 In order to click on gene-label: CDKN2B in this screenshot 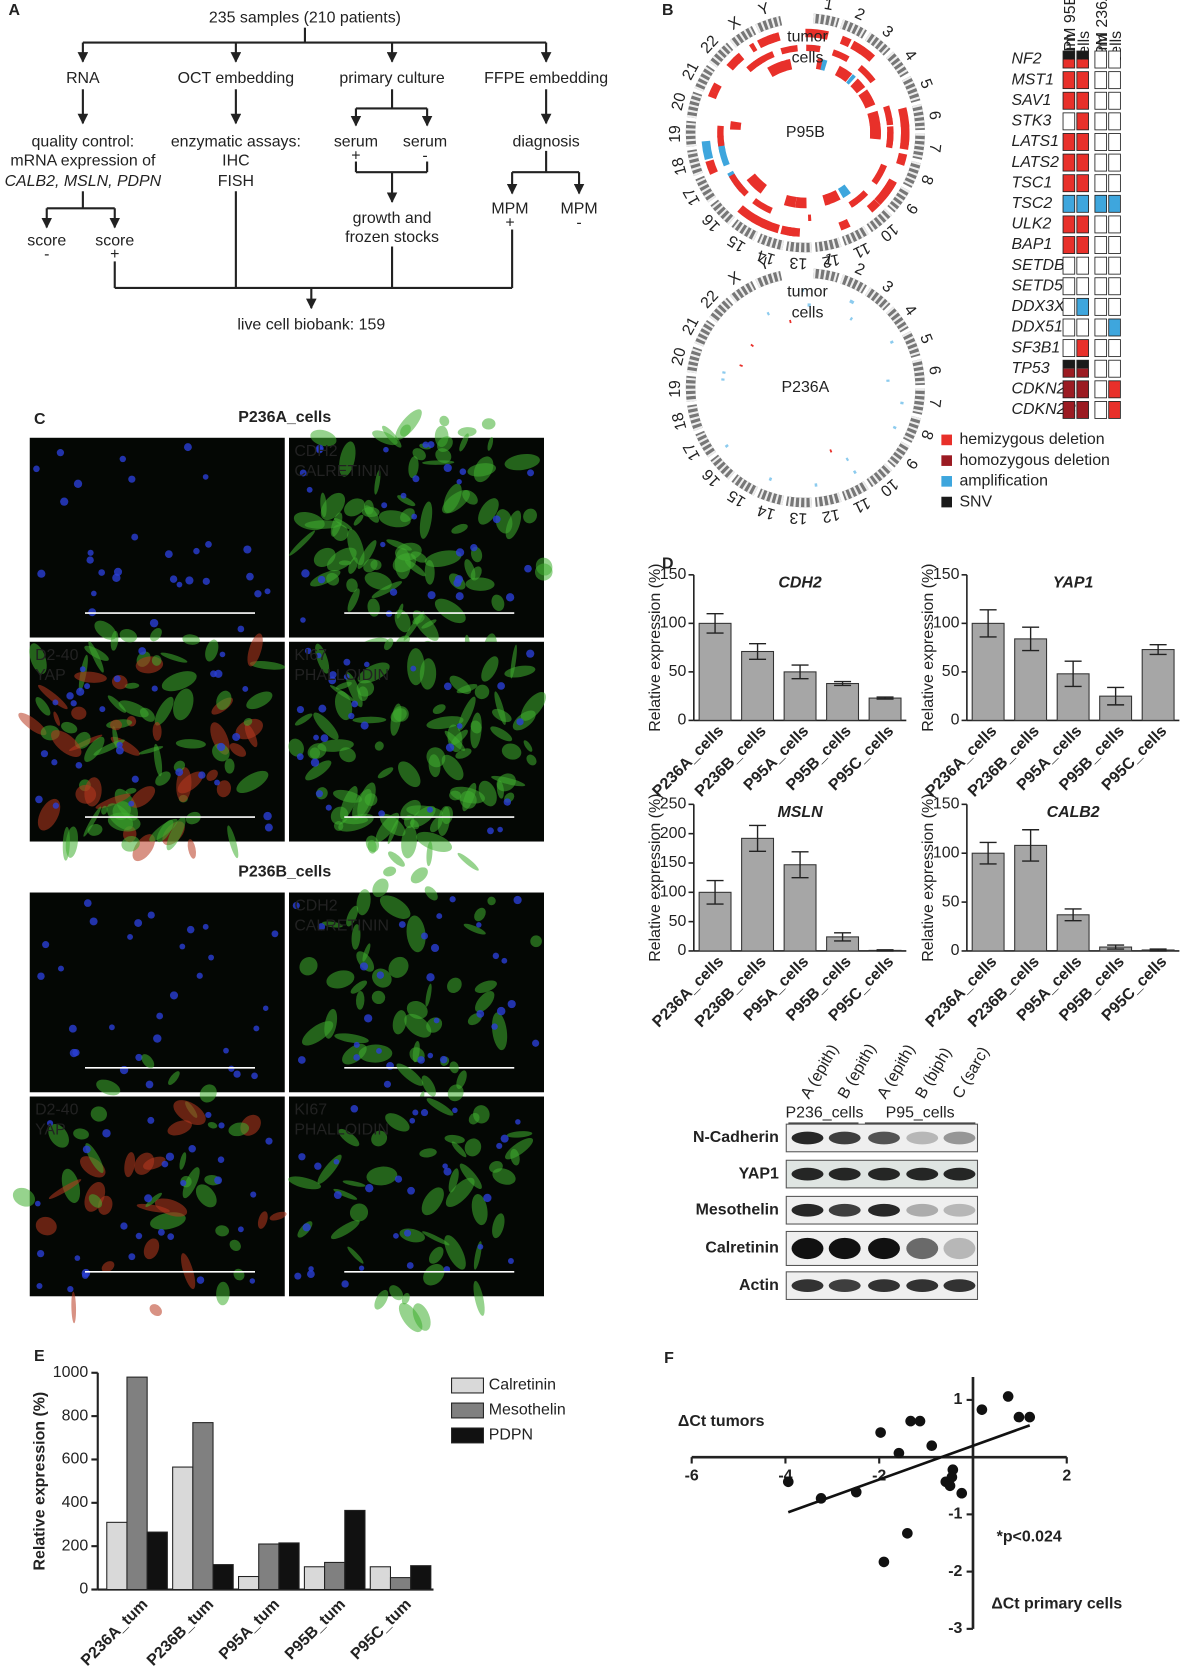, I will do `click(1044, 409)`.